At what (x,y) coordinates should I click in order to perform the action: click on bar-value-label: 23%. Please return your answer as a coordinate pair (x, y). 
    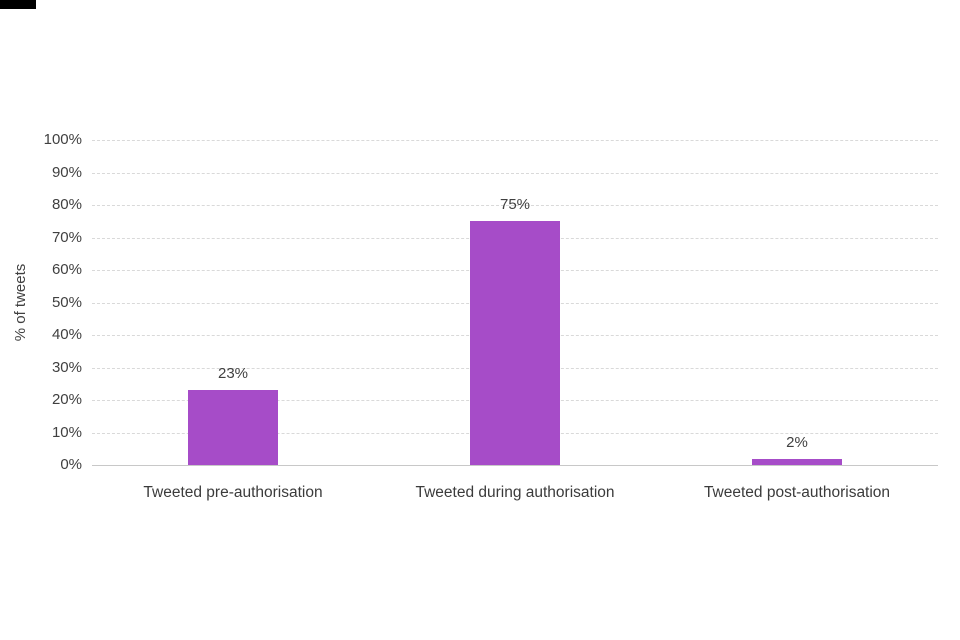
    Looking at the image, I should click on (233, 374).